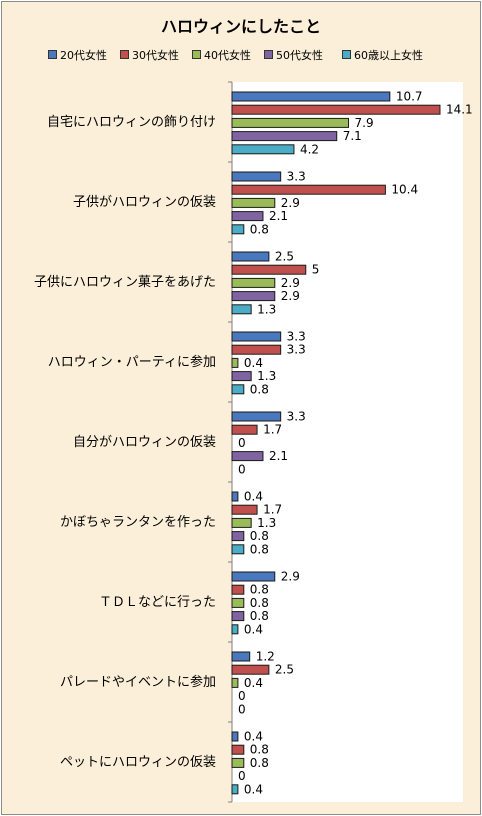 The image size is (482, 816). I want to click on chart-title: ハロウィンにしたこと, so click(240, 26).